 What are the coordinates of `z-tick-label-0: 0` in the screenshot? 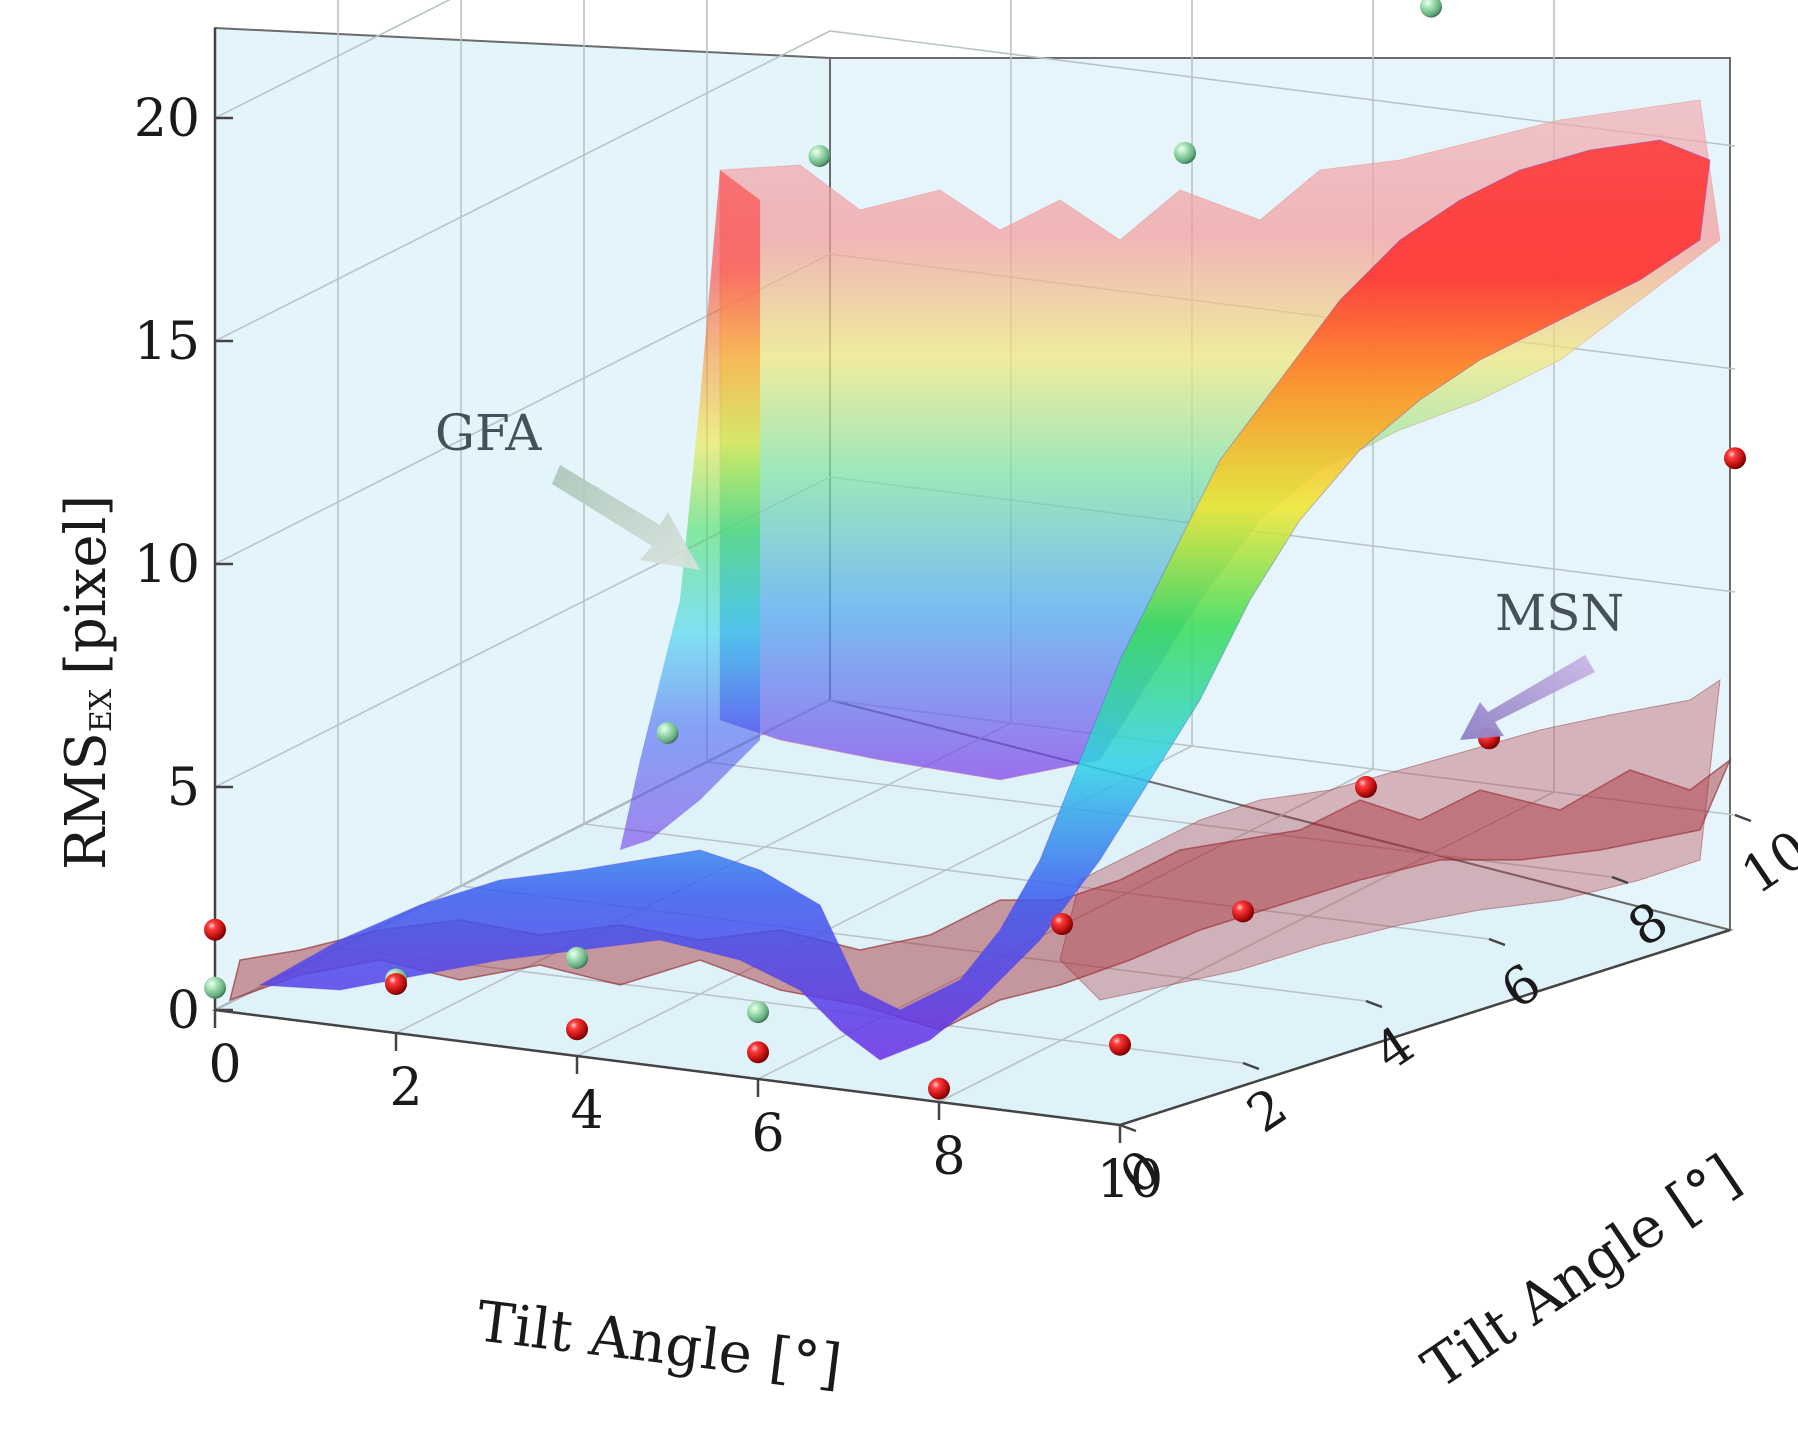 It's located at (183, 1011).